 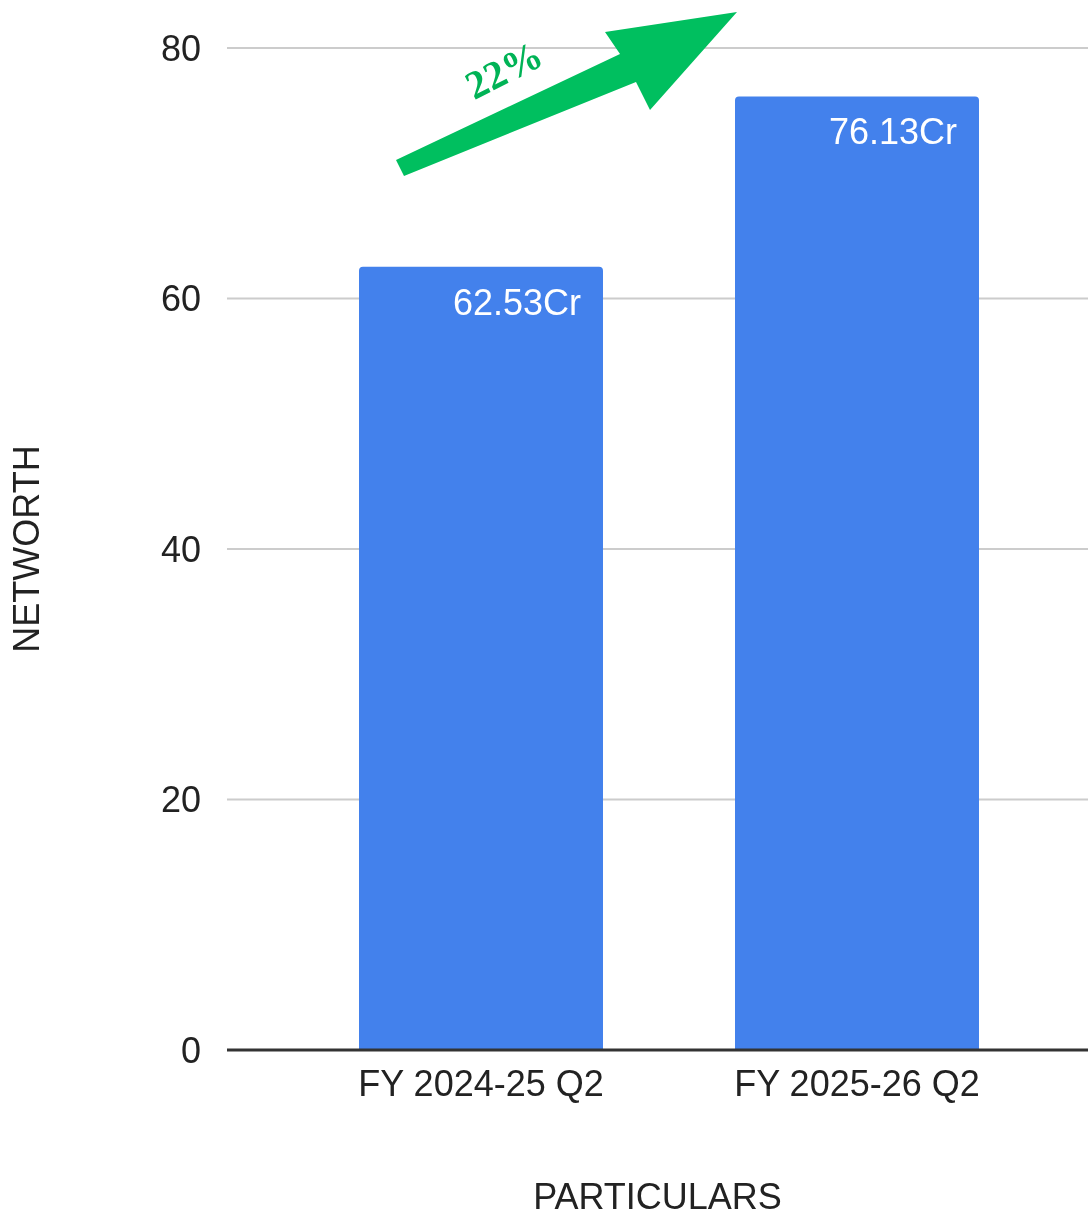 What do you see at coordinates (893, 132) in the screenshot?
I see `data-label: 76.13Cr` at bounding box center [893, 132].